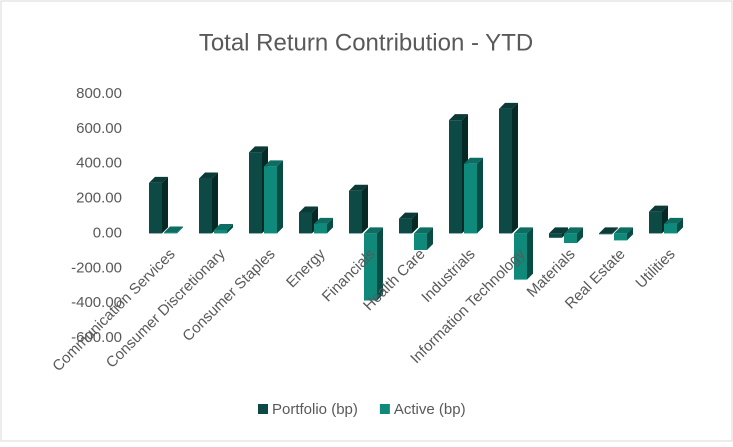 Image resolution: width=733 pixels, height=447 pixels. Describe the element at coordinates (315, 409) in the screenshot. I see `legend-label: Portfolio (bp)` at that location.